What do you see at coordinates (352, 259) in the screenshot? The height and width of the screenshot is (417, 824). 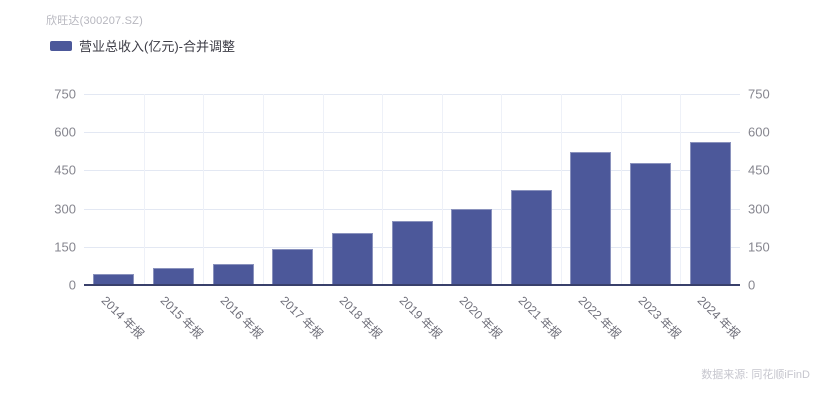 I see `bar-2018-年报` at bounding box center [352, 259].